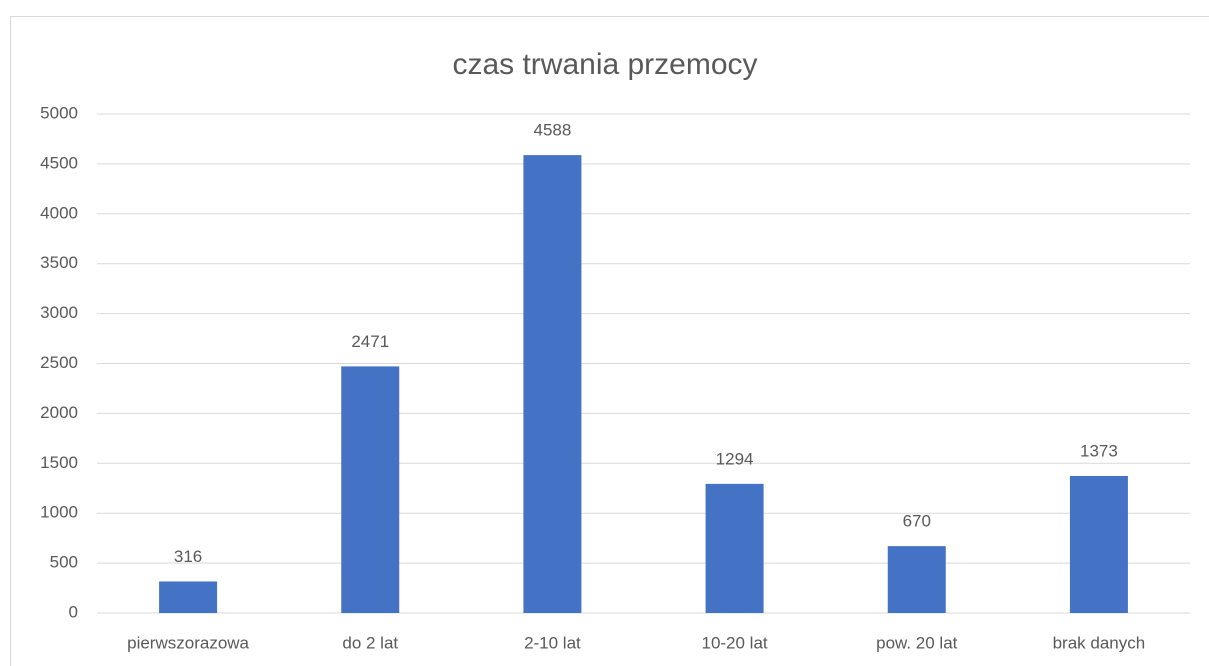 The width and height of the screenshot is (1209, 666). What do you see at coordinates (370, 642) in the screenshot?
I see `x-tick-label: do 2 lat` at bounding box center [370, 642].